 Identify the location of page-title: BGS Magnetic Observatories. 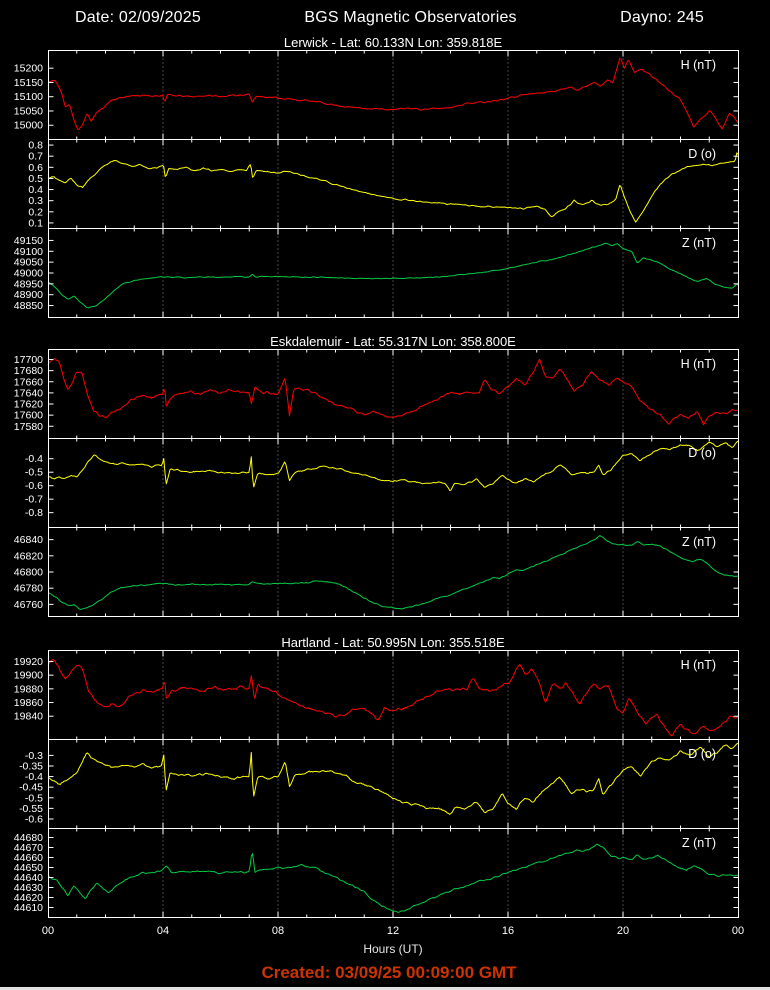
(410, 17).